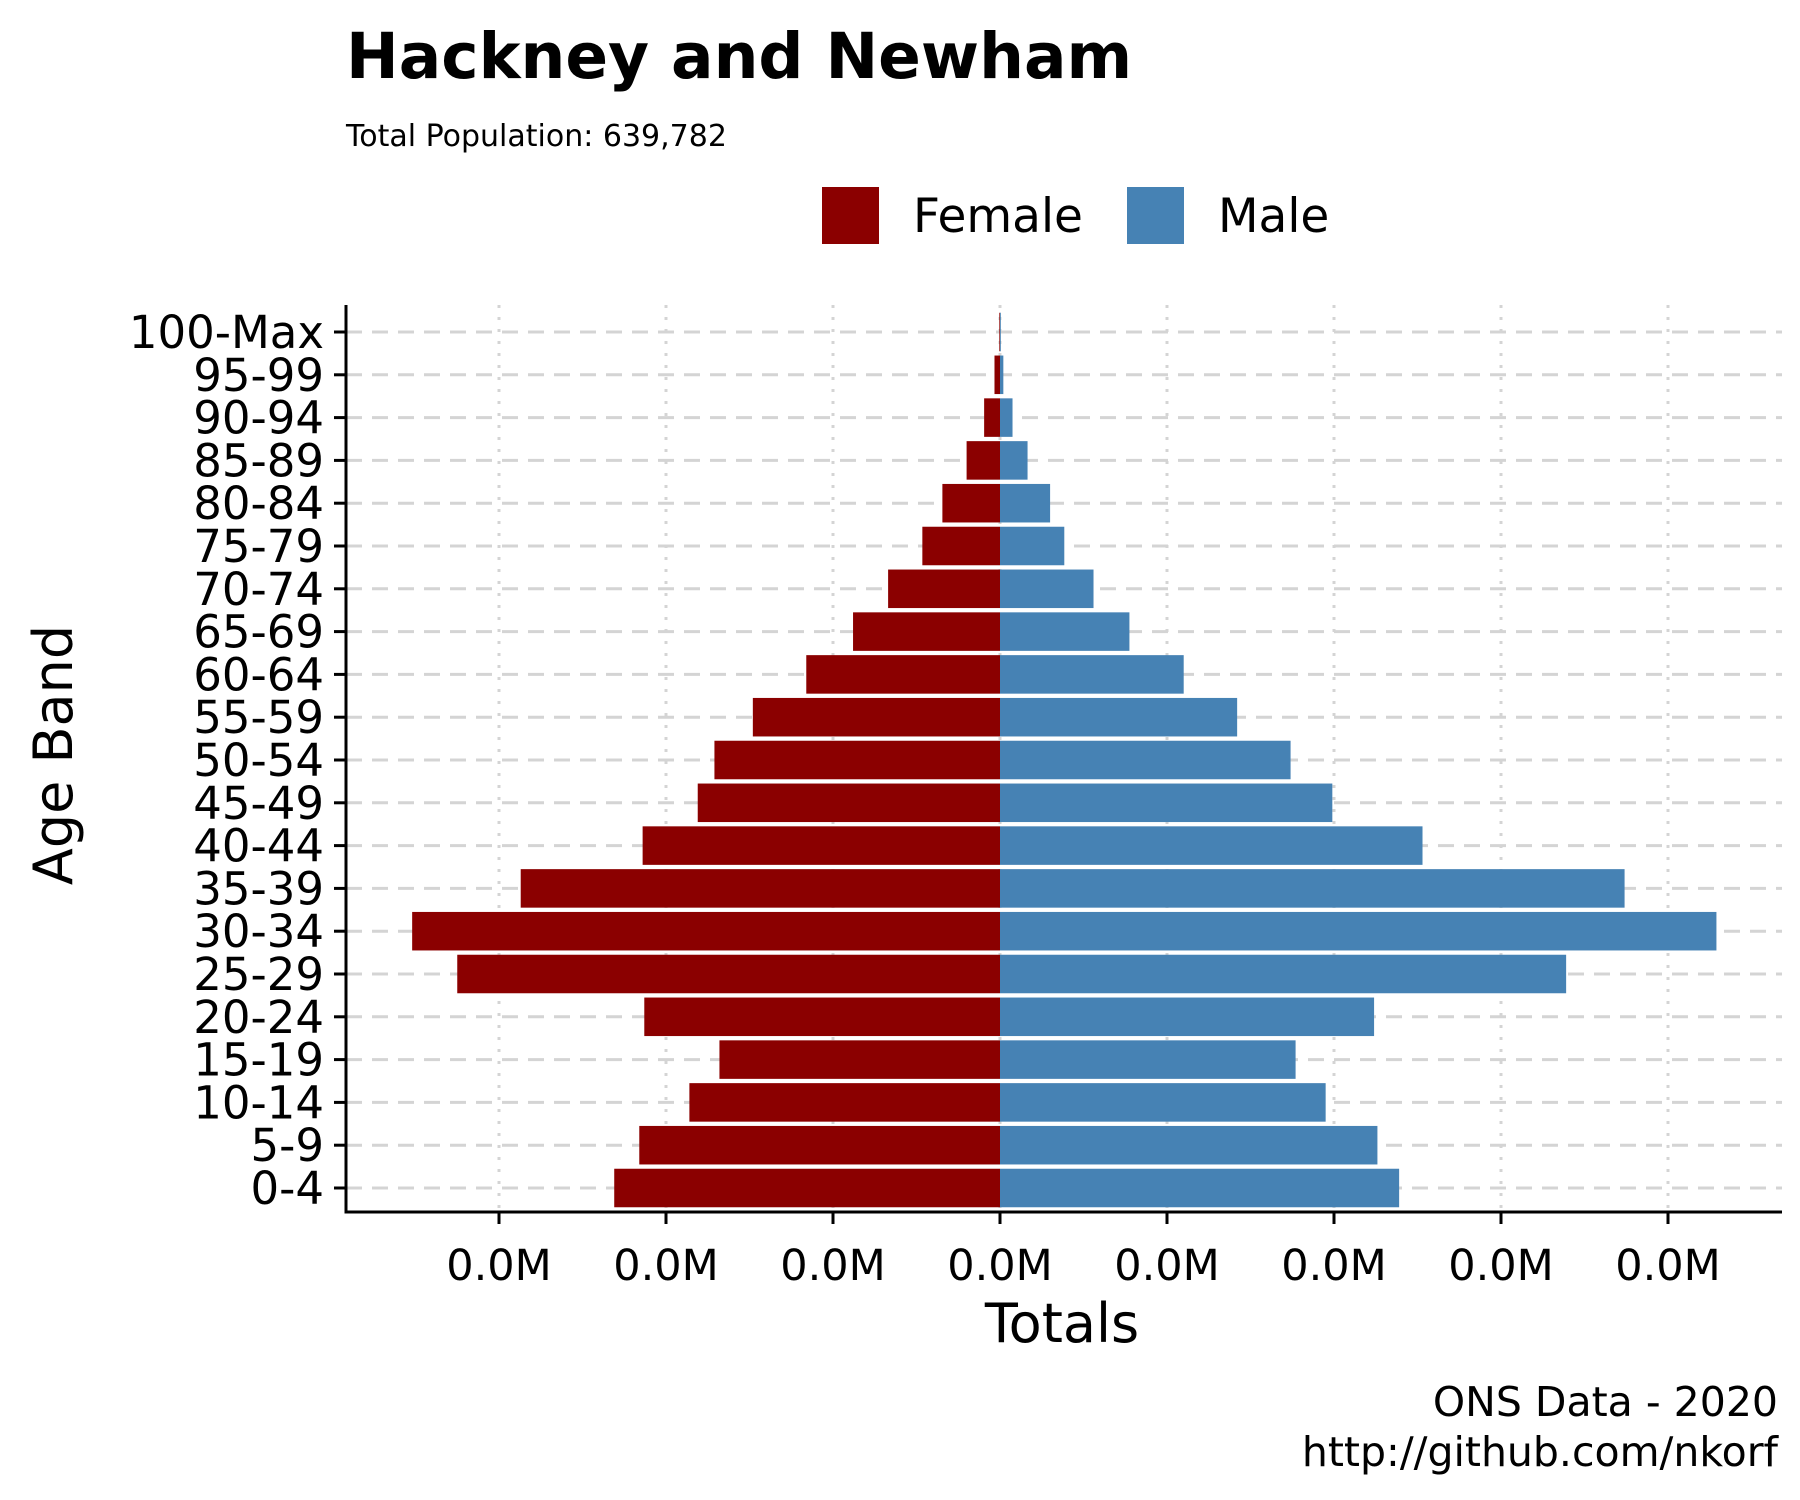  I want to click on legend-key-female, so click(850, 215).